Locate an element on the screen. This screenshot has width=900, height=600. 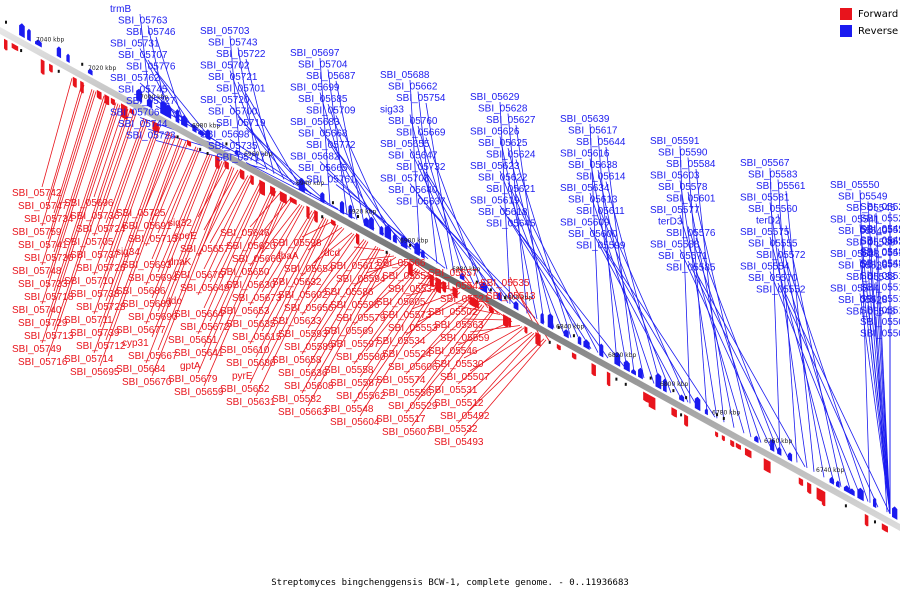
reverse-gene-label: SBI_05702 is located at coordinates (225, 66).